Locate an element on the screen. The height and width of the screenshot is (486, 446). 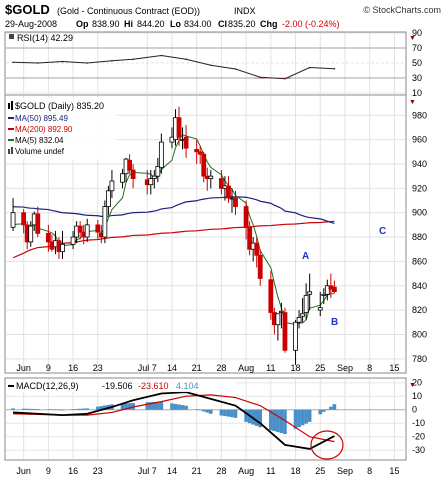
rsi-swatch is located at coordinates (11, 36).